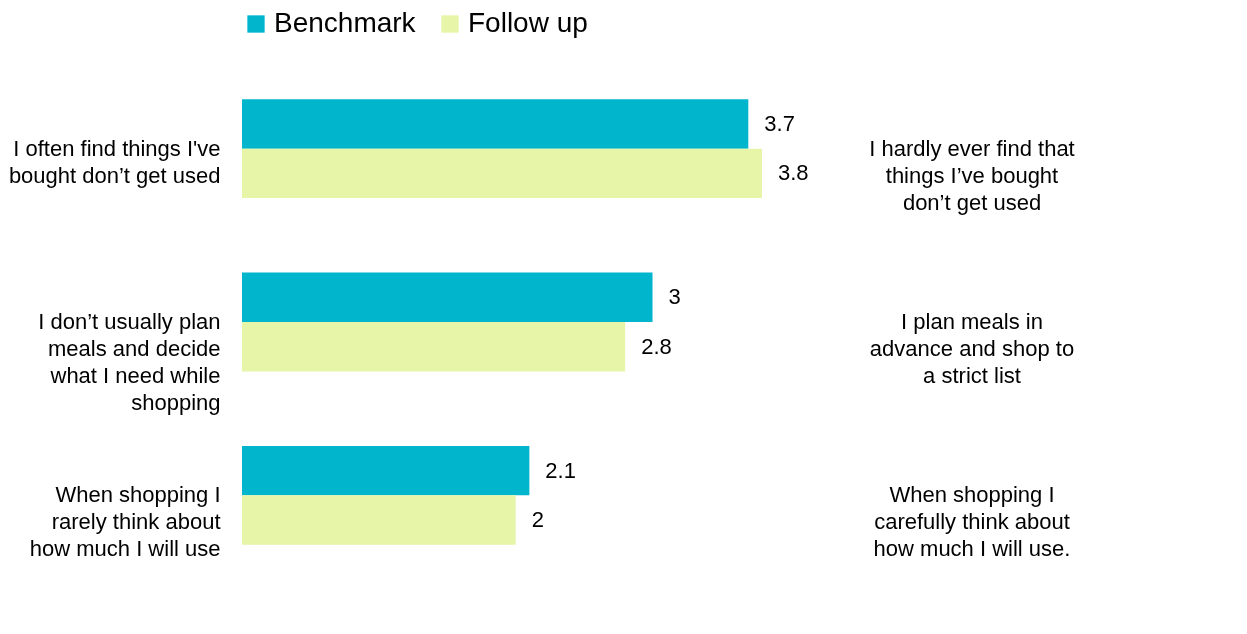 This screenshot has width=1247, height=634. Describe the element at coordinates (560, 470) in the screenshot. I see `data-label: 2.1` at that location.